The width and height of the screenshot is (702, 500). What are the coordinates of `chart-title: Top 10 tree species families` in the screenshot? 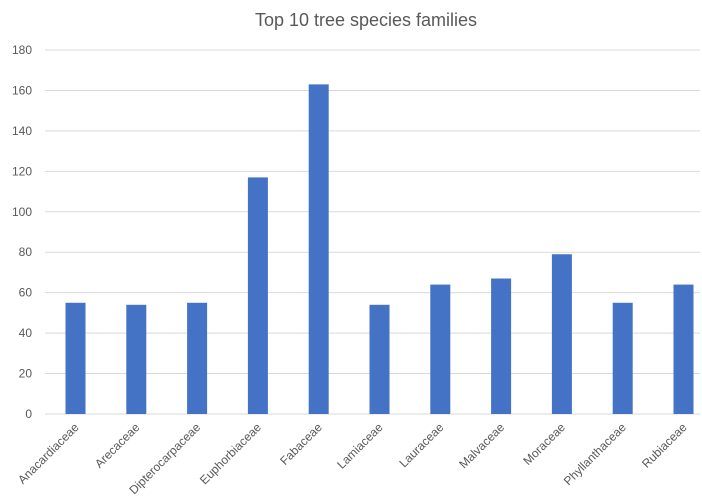 It's located at (366, 20).